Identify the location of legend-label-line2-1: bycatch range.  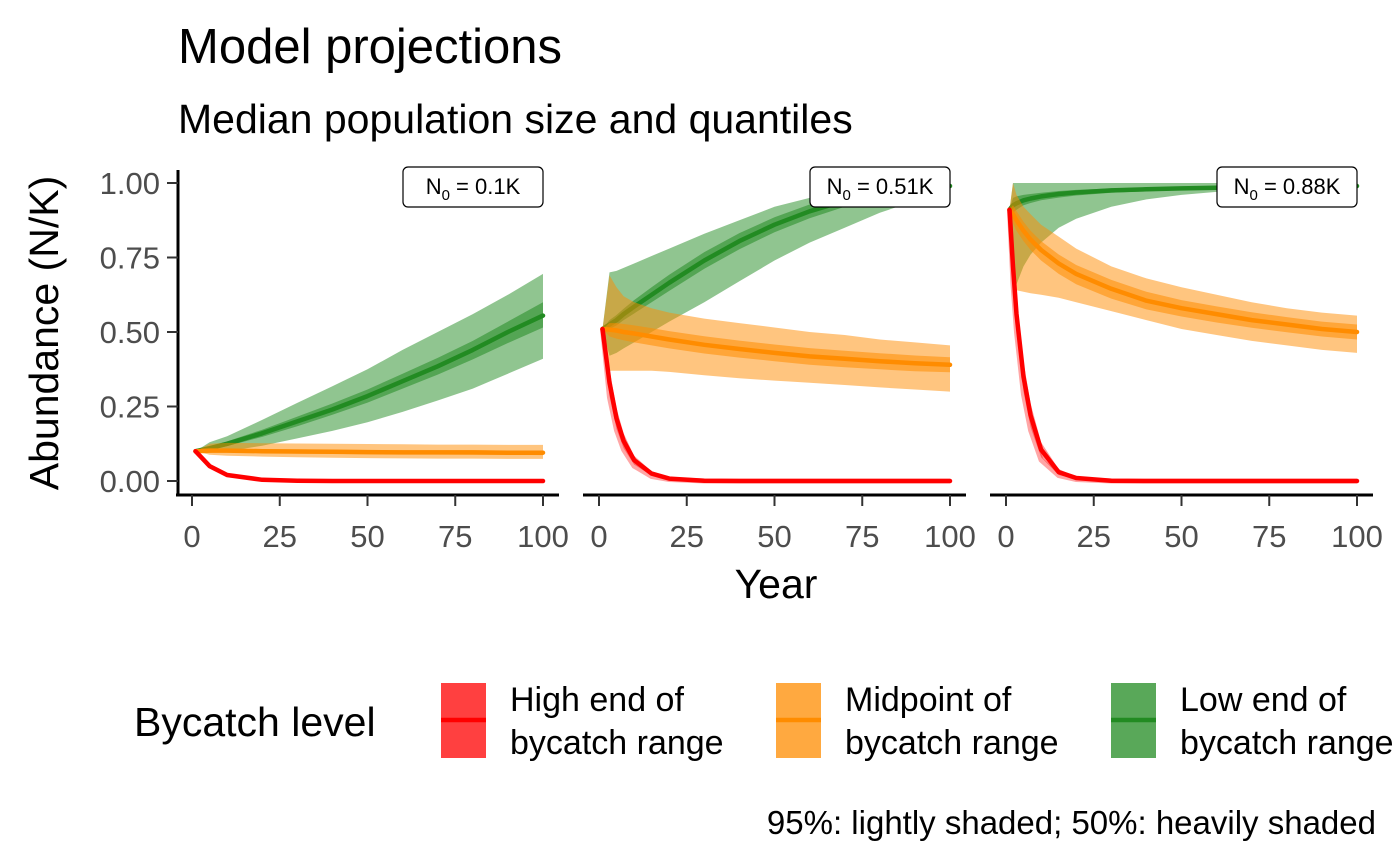
(617, 743).